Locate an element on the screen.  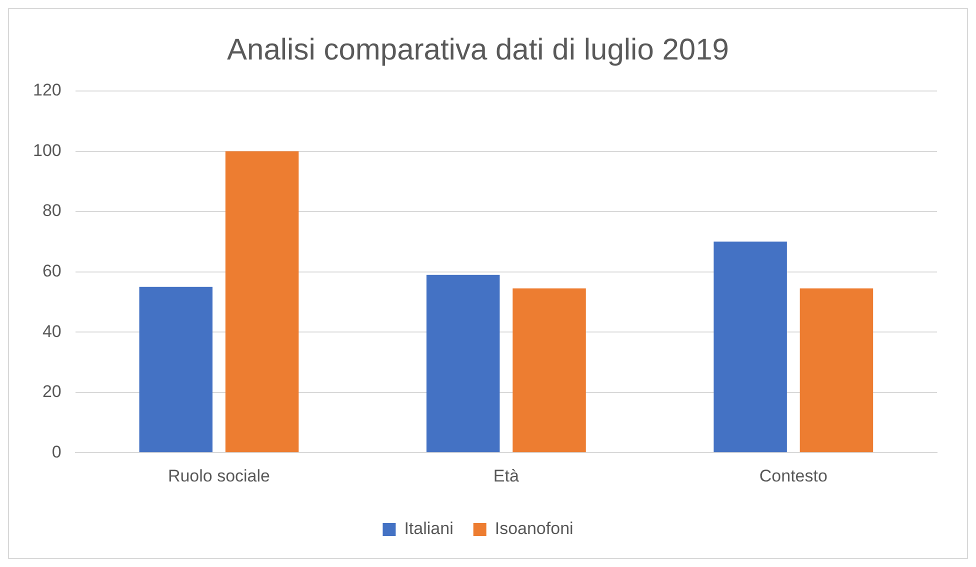
y-tick-label: 60 is located at coordinates (52, 270).